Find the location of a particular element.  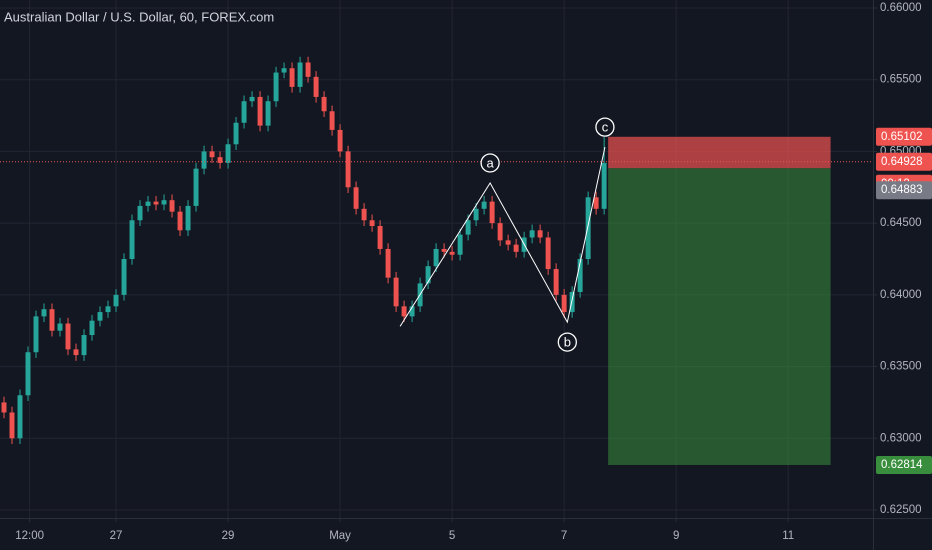

x-tick-label: 27 is located at coordinates (116, 536).